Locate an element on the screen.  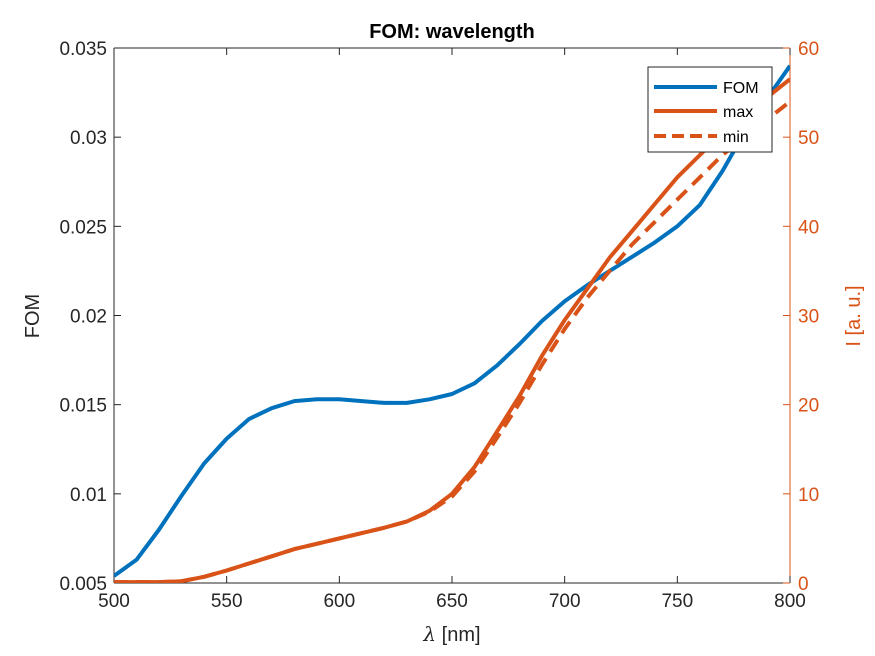
y-right-tick-label: 50 is located at coordinates (808, 138).